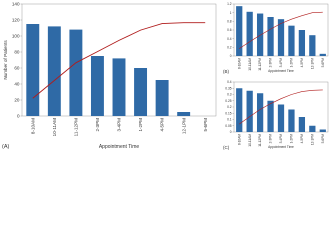 Image resolution: width=332 pixels, height=240 pixels. What do you see at coordinates (5, 60) in the screenshot?
I see `y-axis-label: Number of Patients` at bounding box center [5, 60].